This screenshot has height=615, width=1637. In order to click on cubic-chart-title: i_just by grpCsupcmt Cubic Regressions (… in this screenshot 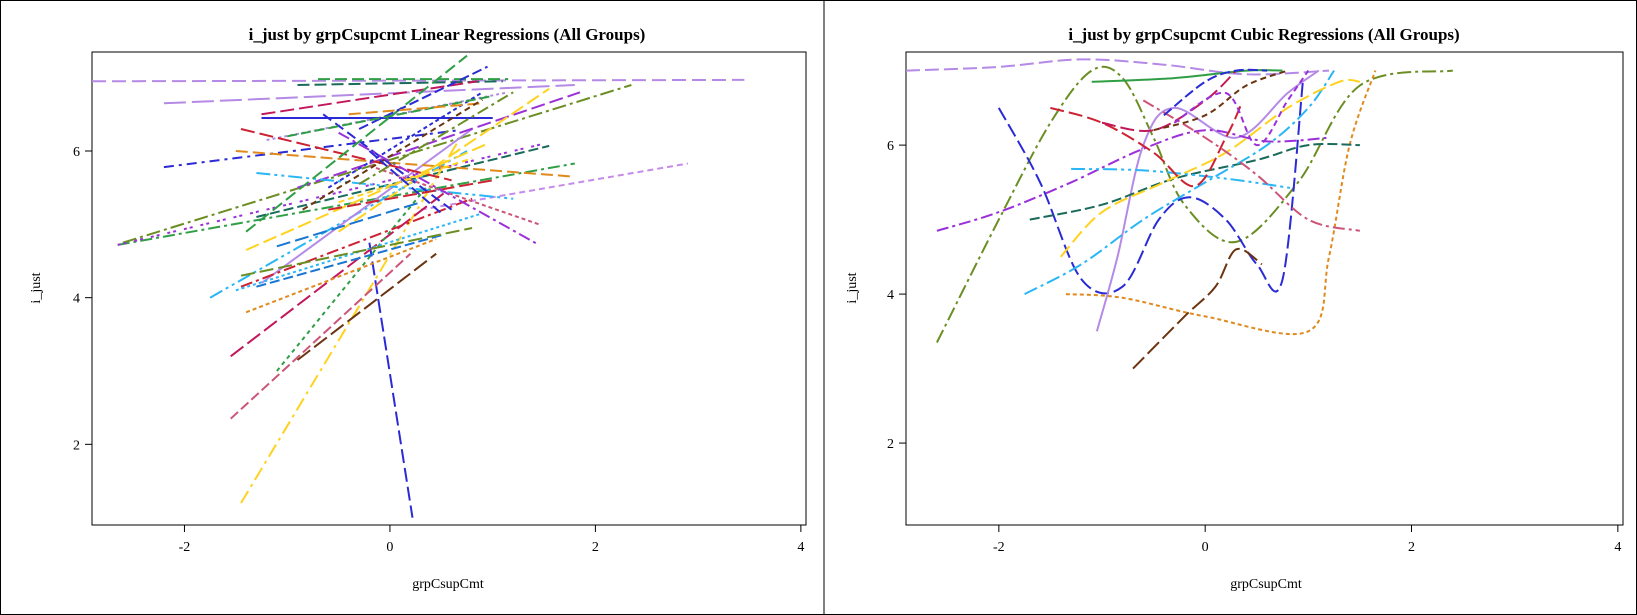, I will do `click(1263, 34)`.